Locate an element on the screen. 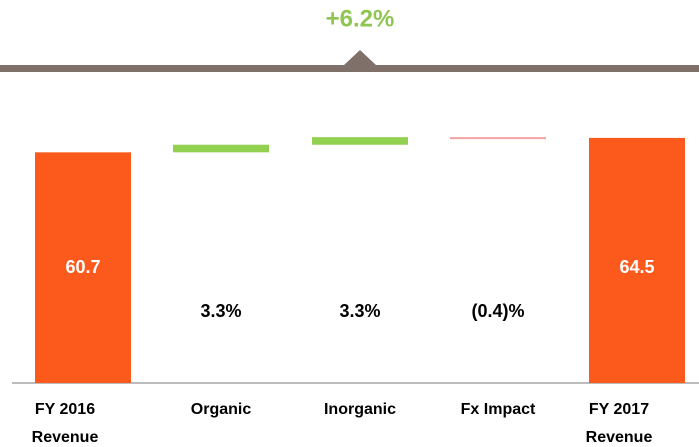 This screenshot has height=447, width=699. growth-headline: +6.2% is located at coordinates (360, 18).